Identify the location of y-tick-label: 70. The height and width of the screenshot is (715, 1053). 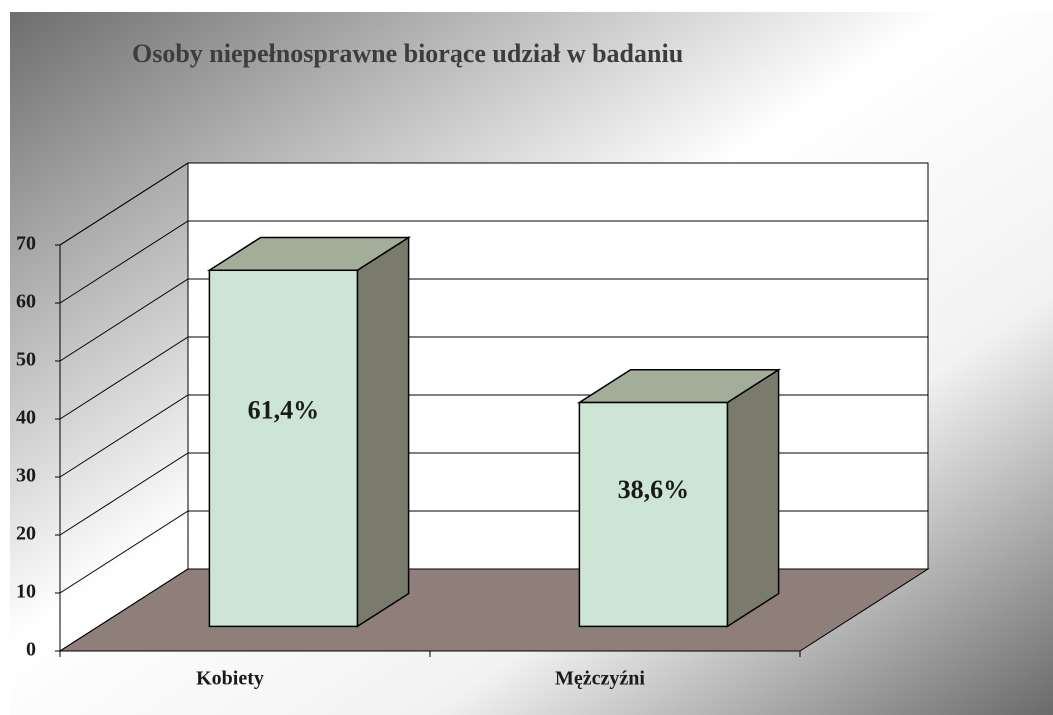
(26, 244).